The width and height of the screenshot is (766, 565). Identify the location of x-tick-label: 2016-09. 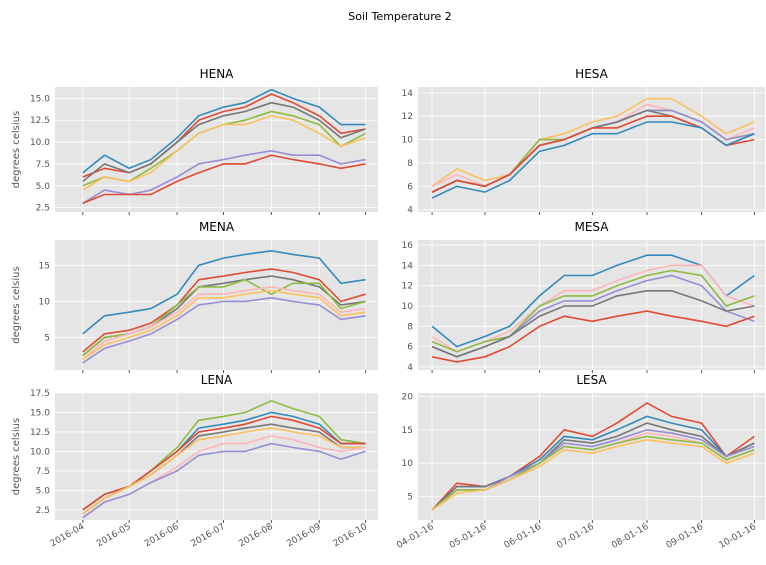
(304, 536).